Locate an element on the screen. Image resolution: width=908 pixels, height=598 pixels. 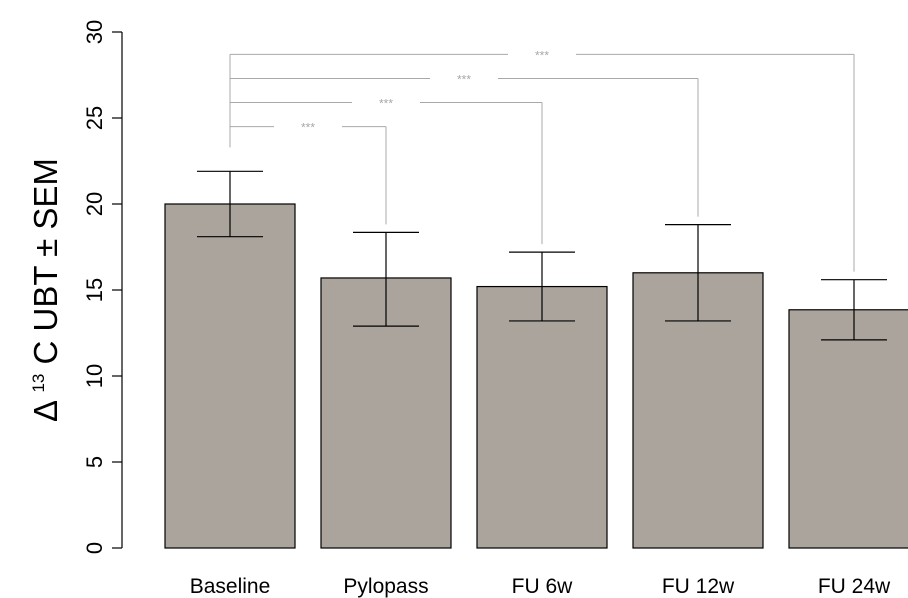
x-axis-labels: Baseline Pylopass FU 6w FU 12w FU 24w is located at coordinates (540, 586).